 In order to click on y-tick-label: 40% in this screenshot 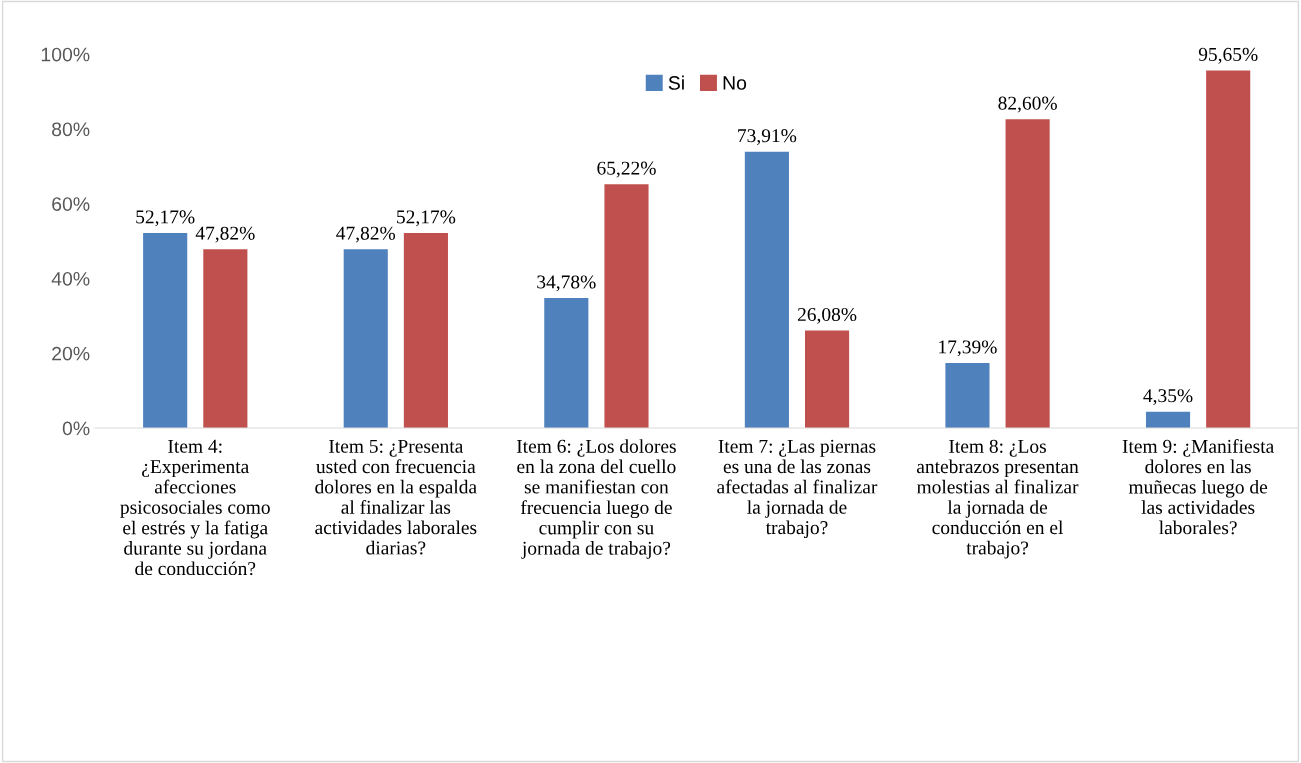, I will do `click(70, 278)`.